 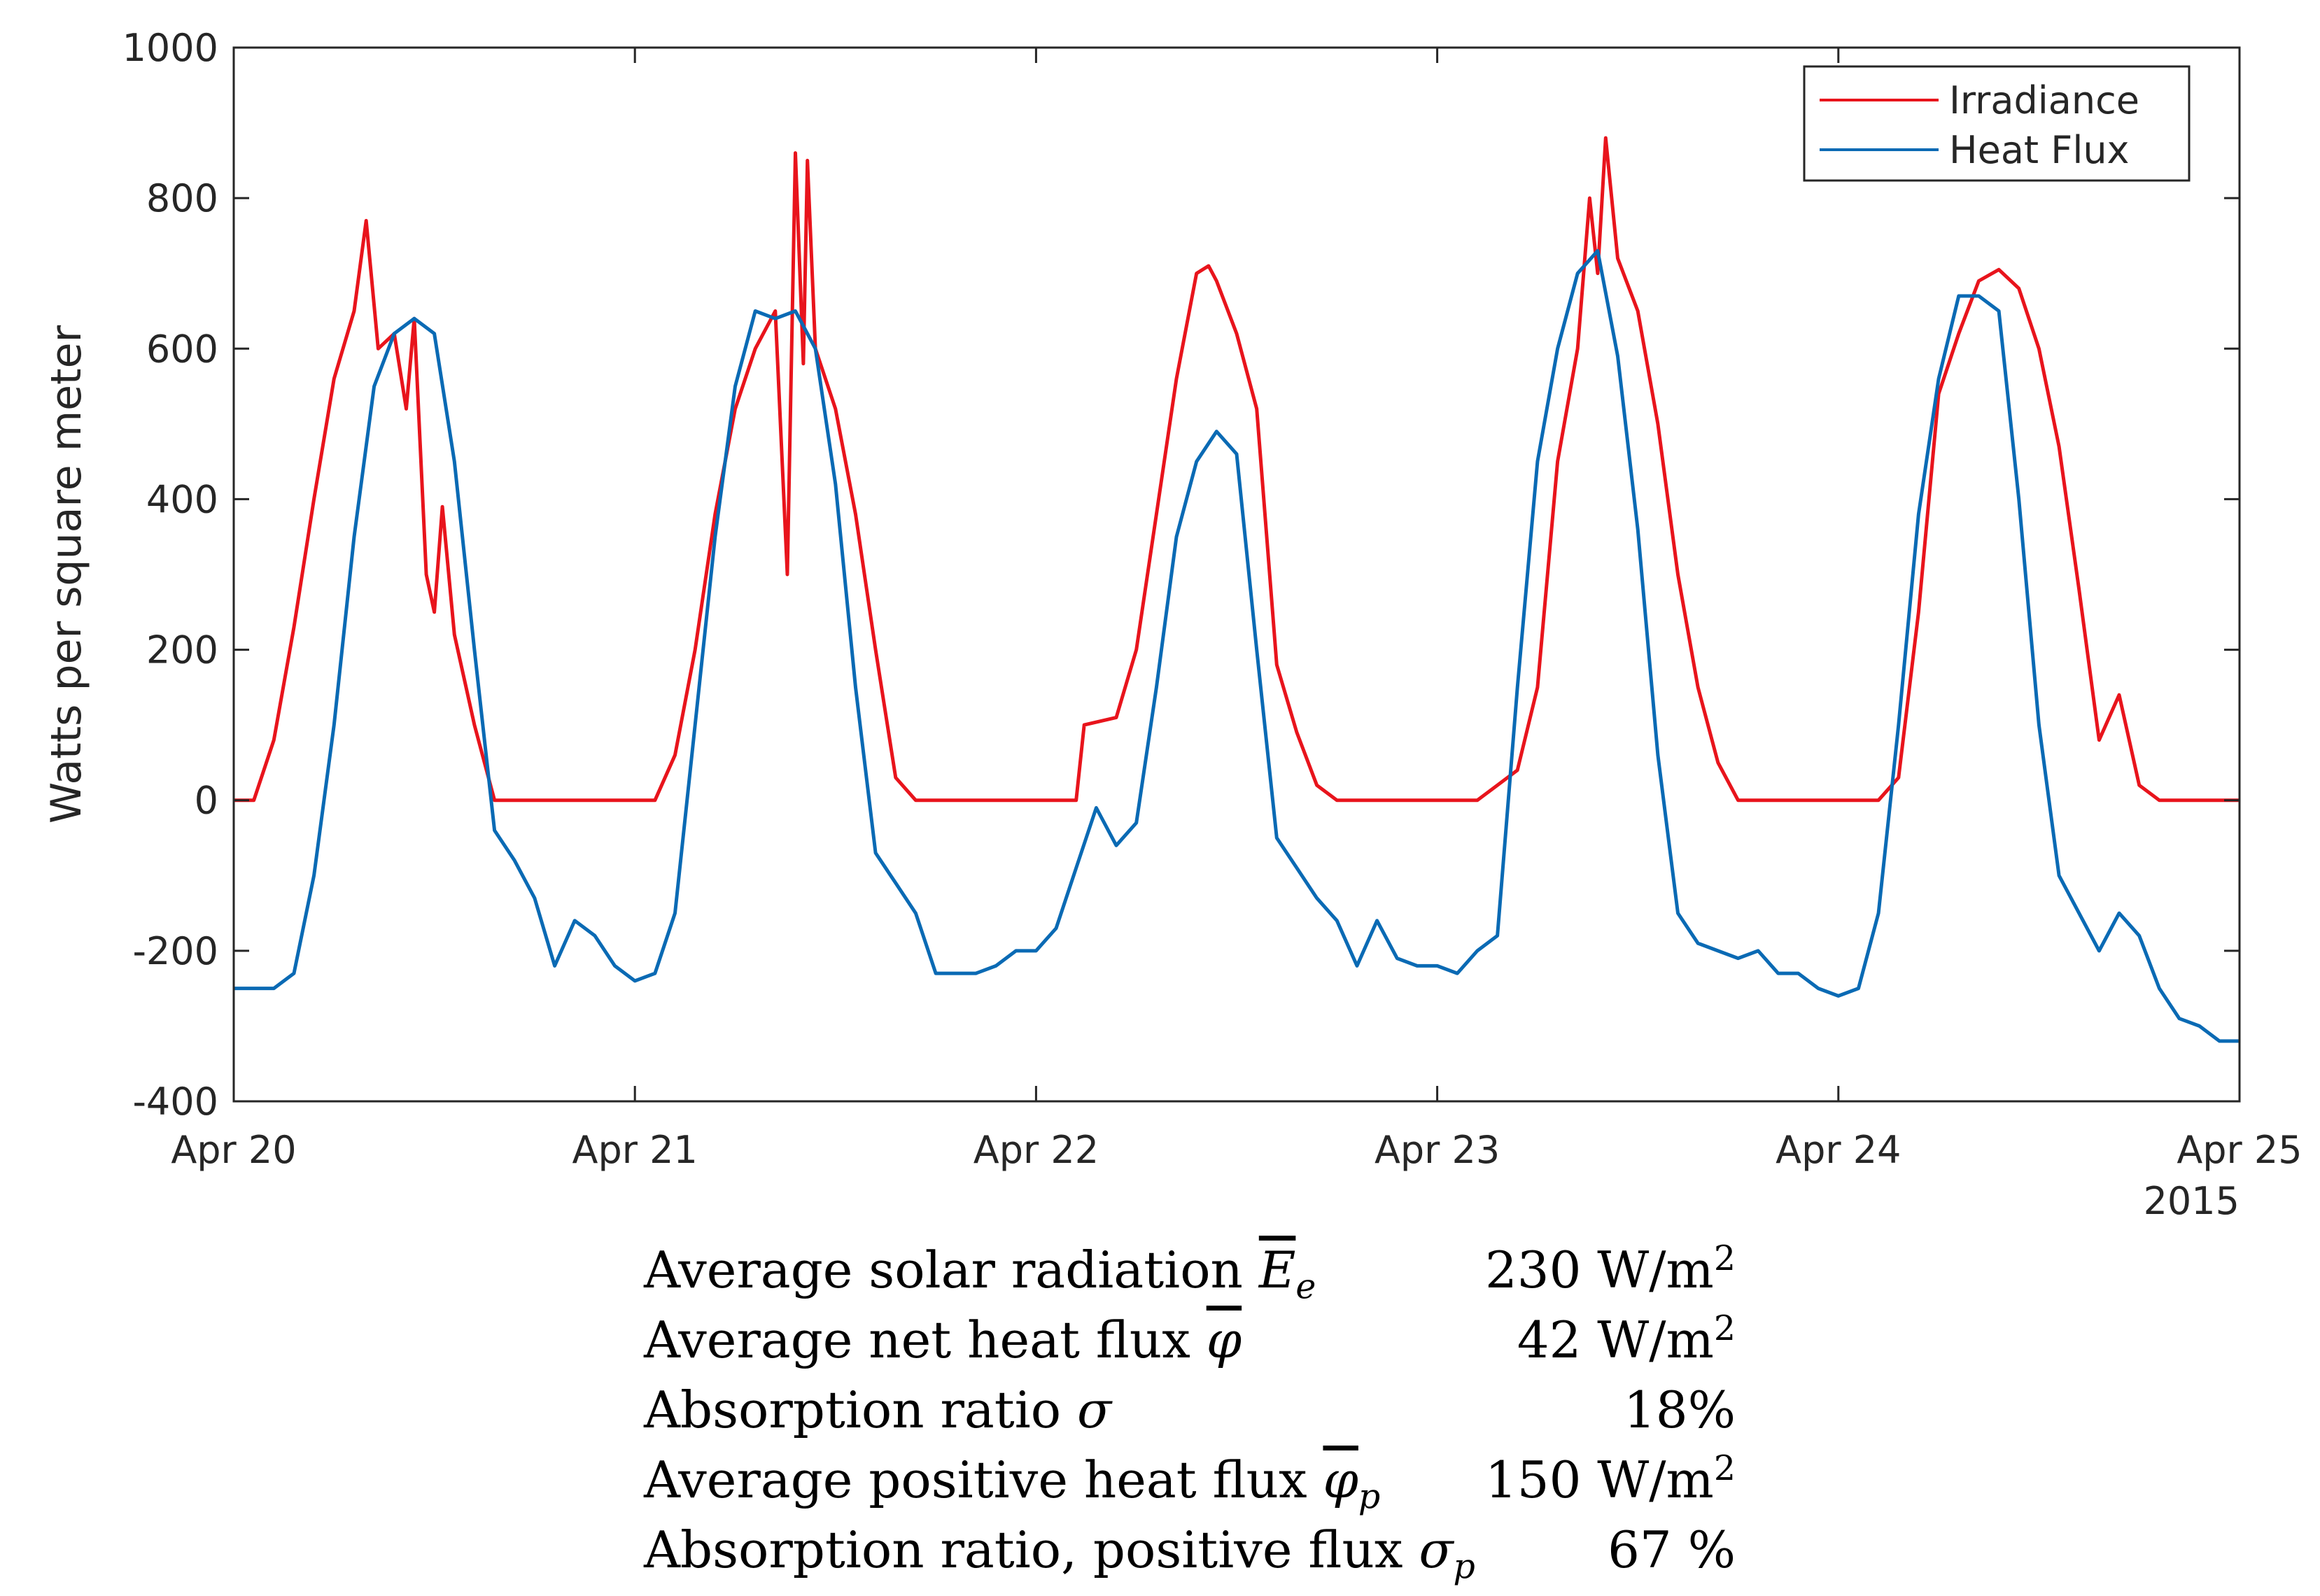 I want to click on x-tick-label: Apr 21, so click(x=635, y=1150).